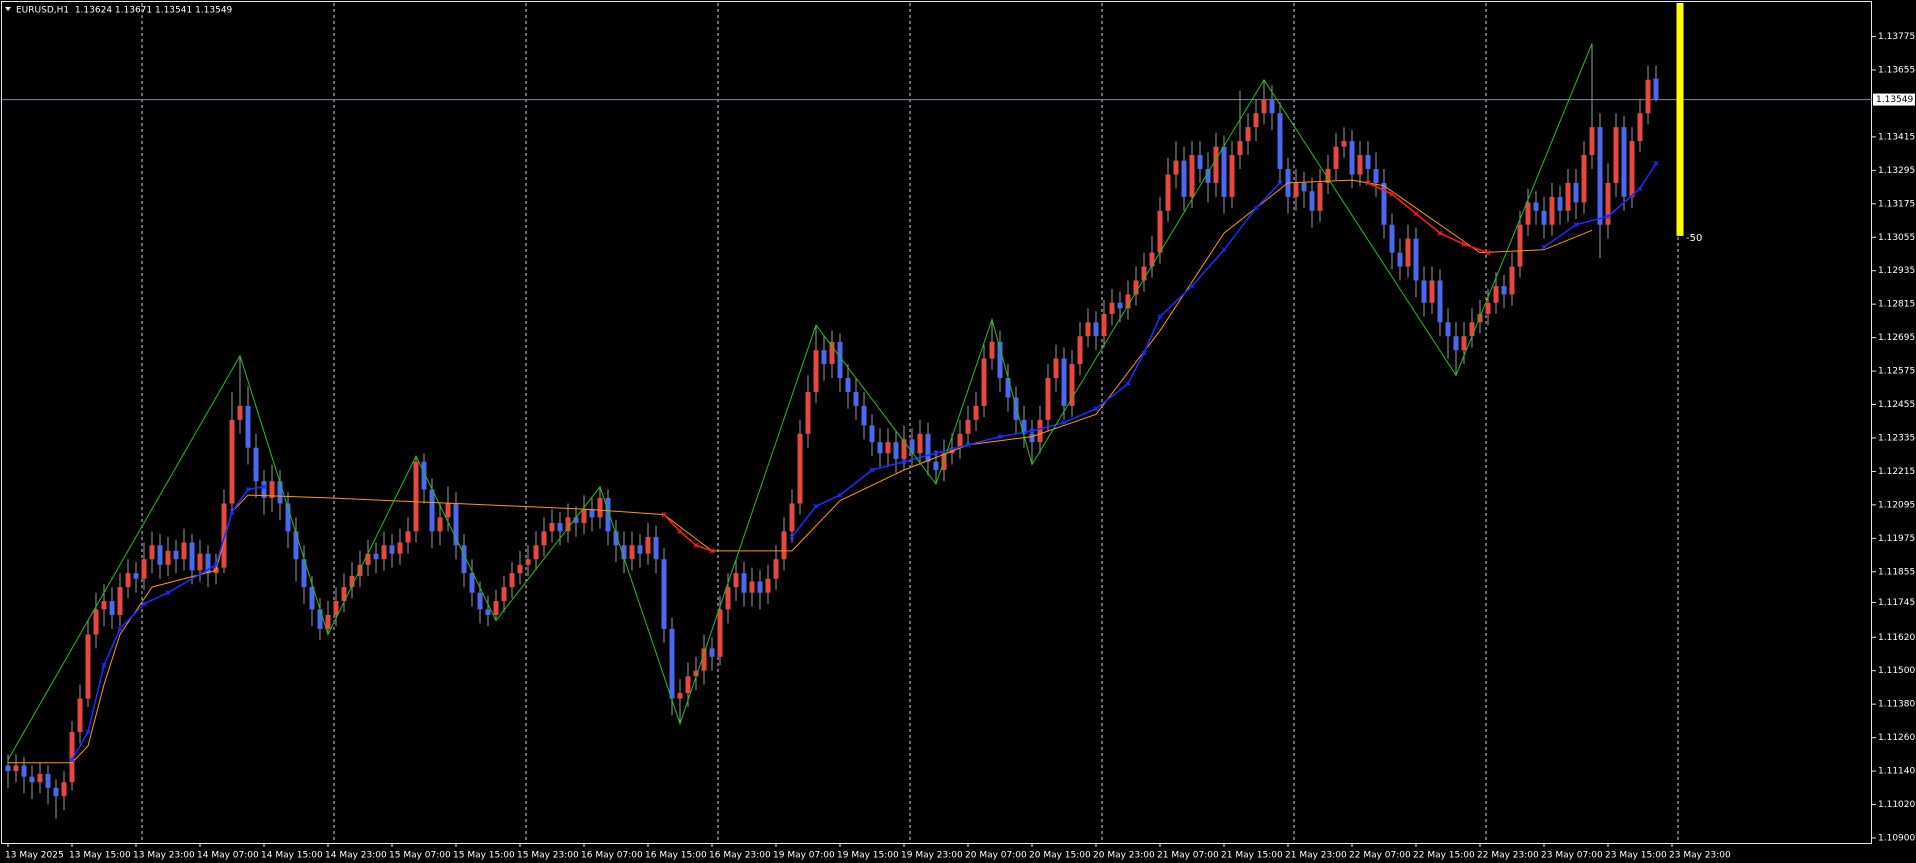 Image resolution: width=1916 pixels, height=863 pixels. Describe the element at coordinates (228, 856) in the screenshot. I see `x-tick-label: 14 May 07:00` at that location.